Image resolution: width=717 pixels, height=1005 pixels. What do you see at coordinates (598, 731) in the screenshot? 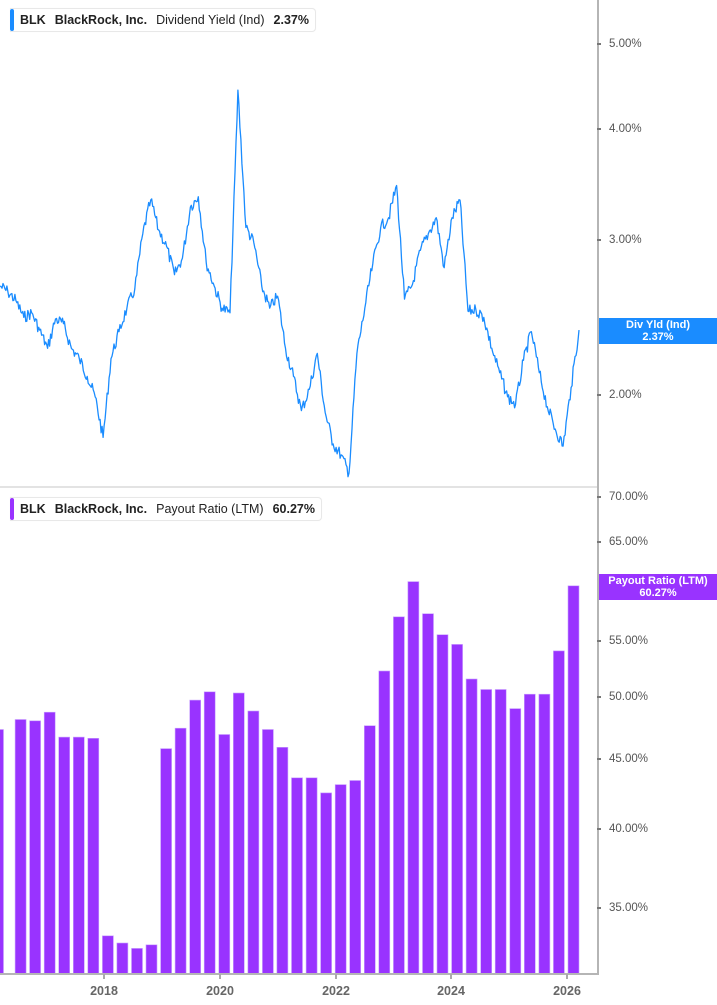
I see `bottom-y-axis-line` at bounding box center [598, 731].